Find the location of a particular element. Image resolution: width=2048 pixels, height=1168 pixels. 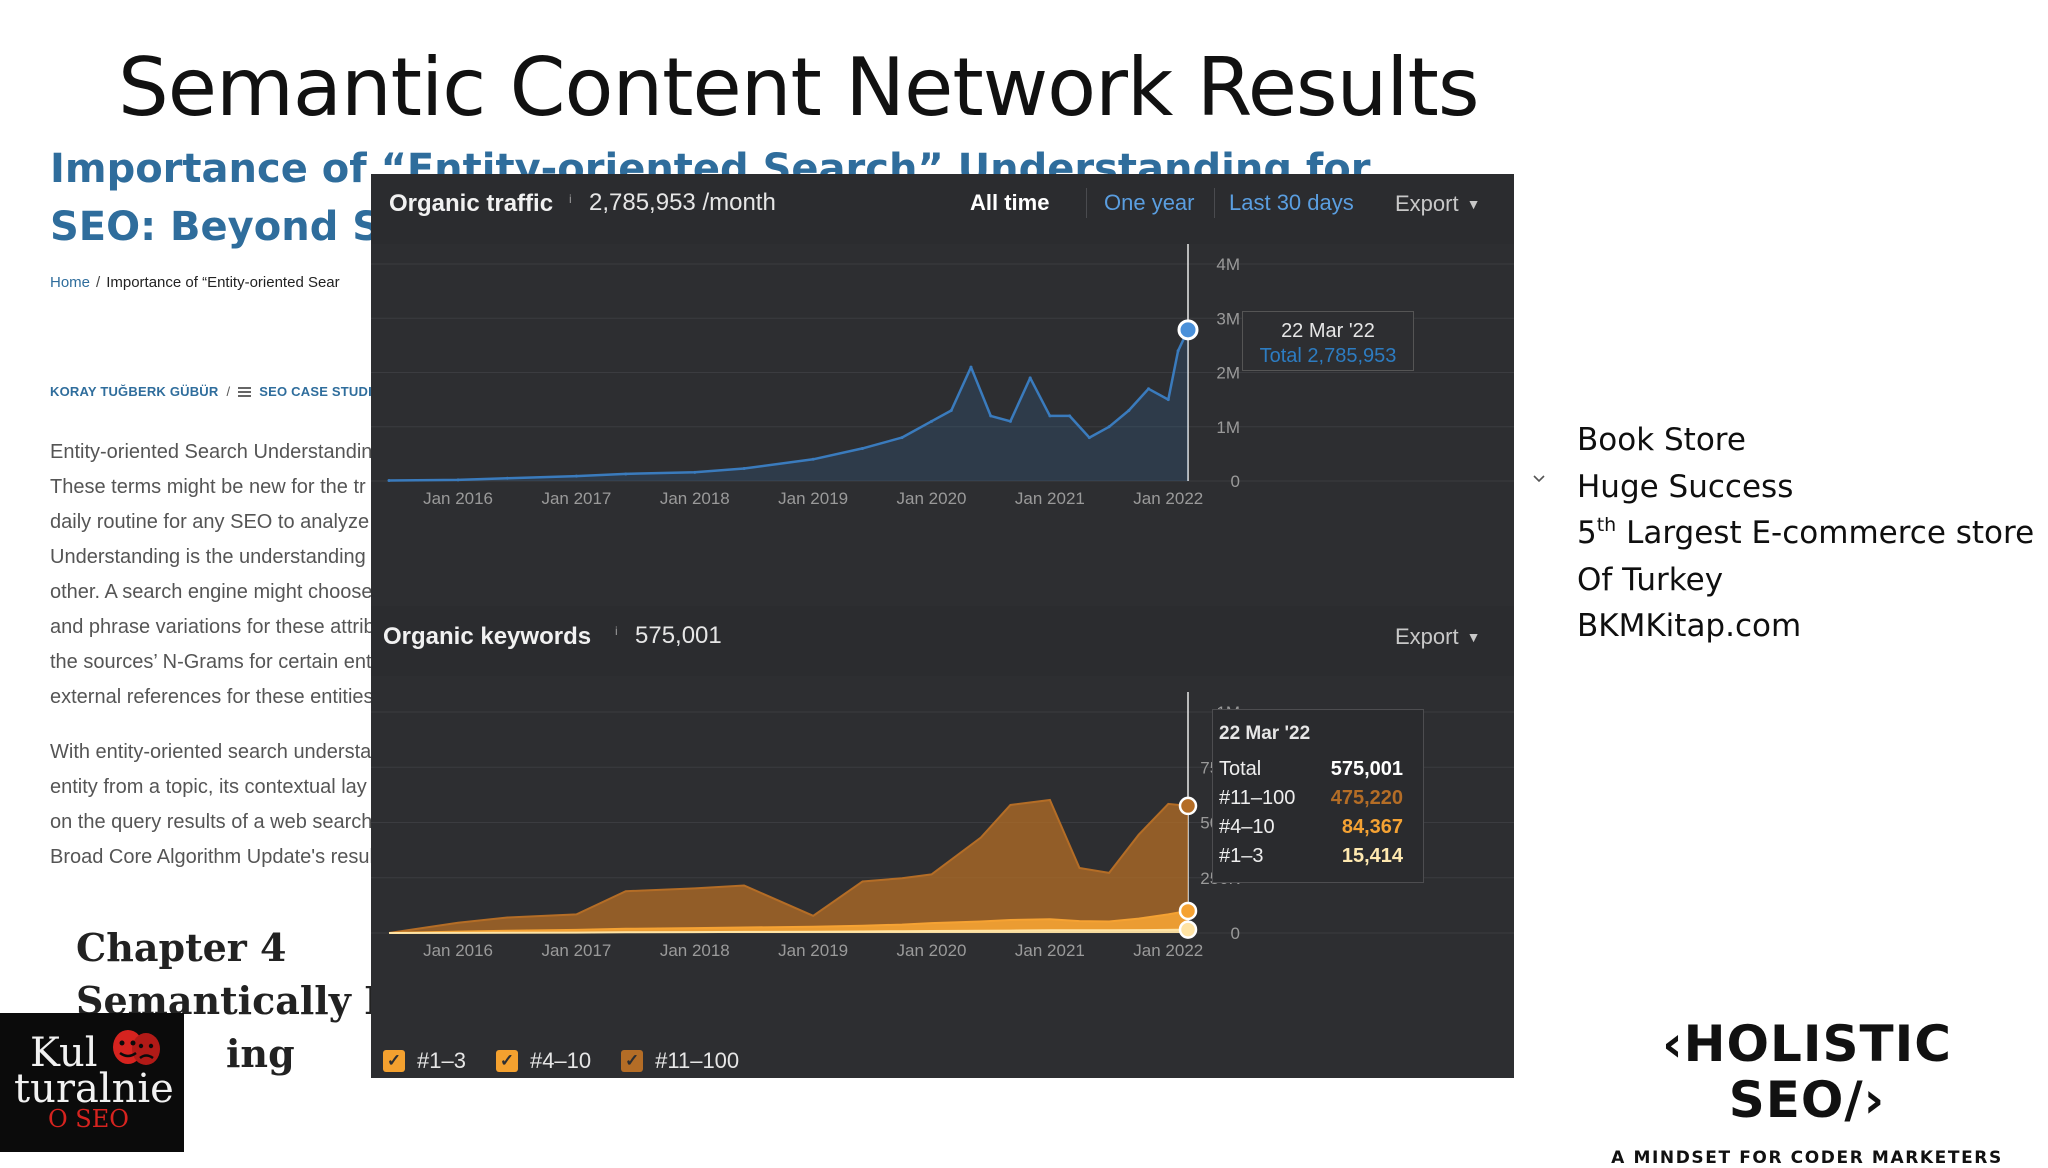

logo-brand: ‹HOLISTIC SEO/› is located at coordinates (1807, 1072).